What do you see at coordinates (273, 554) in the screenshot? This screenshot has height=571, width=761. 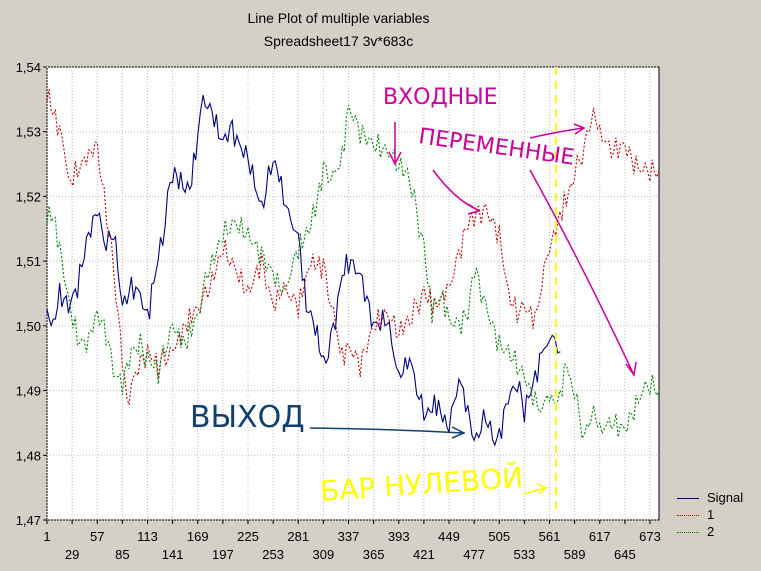 I see `x-tick-label: 253` at bounding box center [273, 554].